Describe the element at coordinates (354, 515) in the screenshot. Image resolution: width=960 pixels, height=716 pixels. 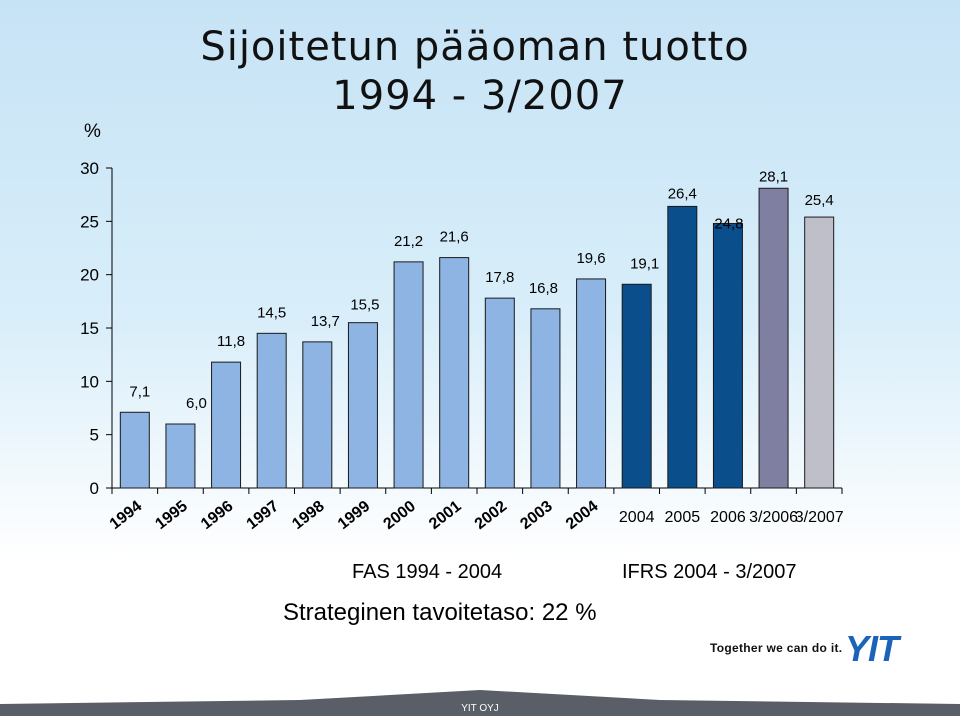
I see `x-tick-label: 1999` at that location.